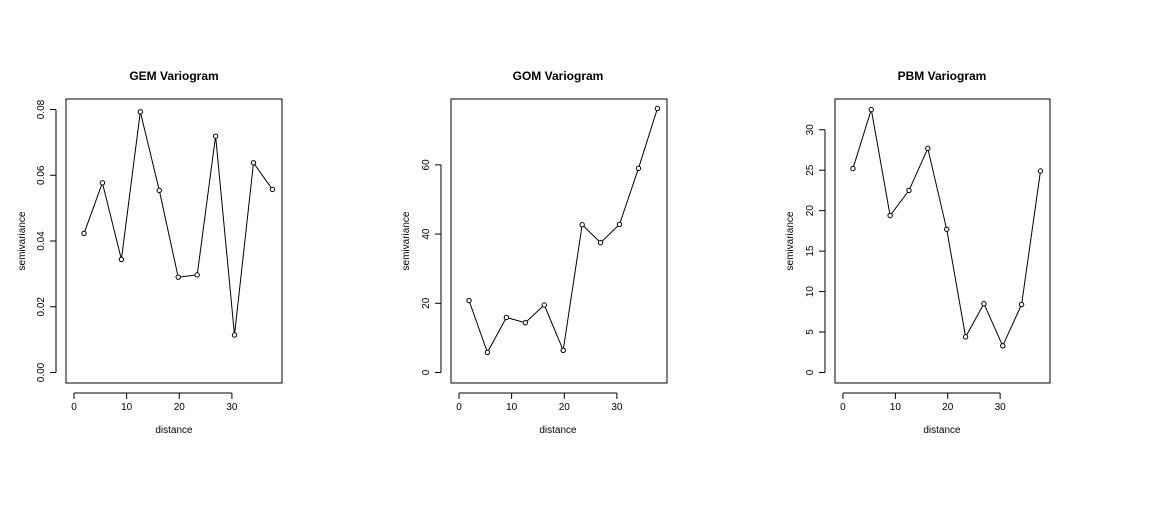 The image size is (1152, 508). What do you see at coordinates (173, 76) in the screenshot?
I see `chart-title: GEM Variogram` at bounding box center [173, 76].